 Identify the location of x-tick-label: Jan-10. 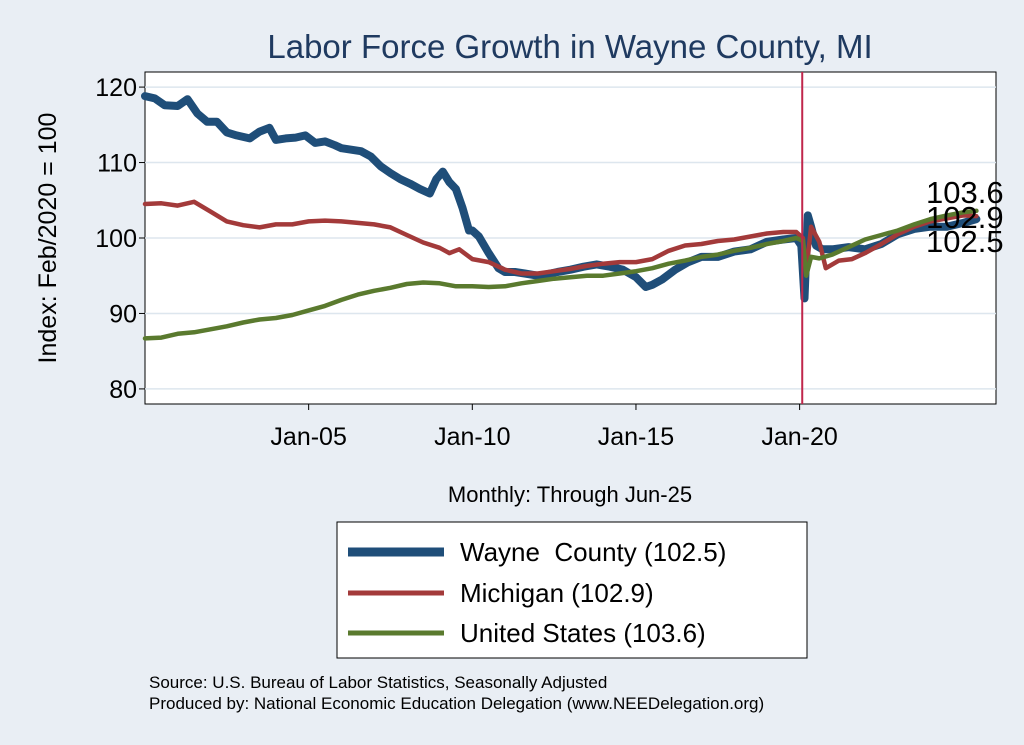
(472, 437).